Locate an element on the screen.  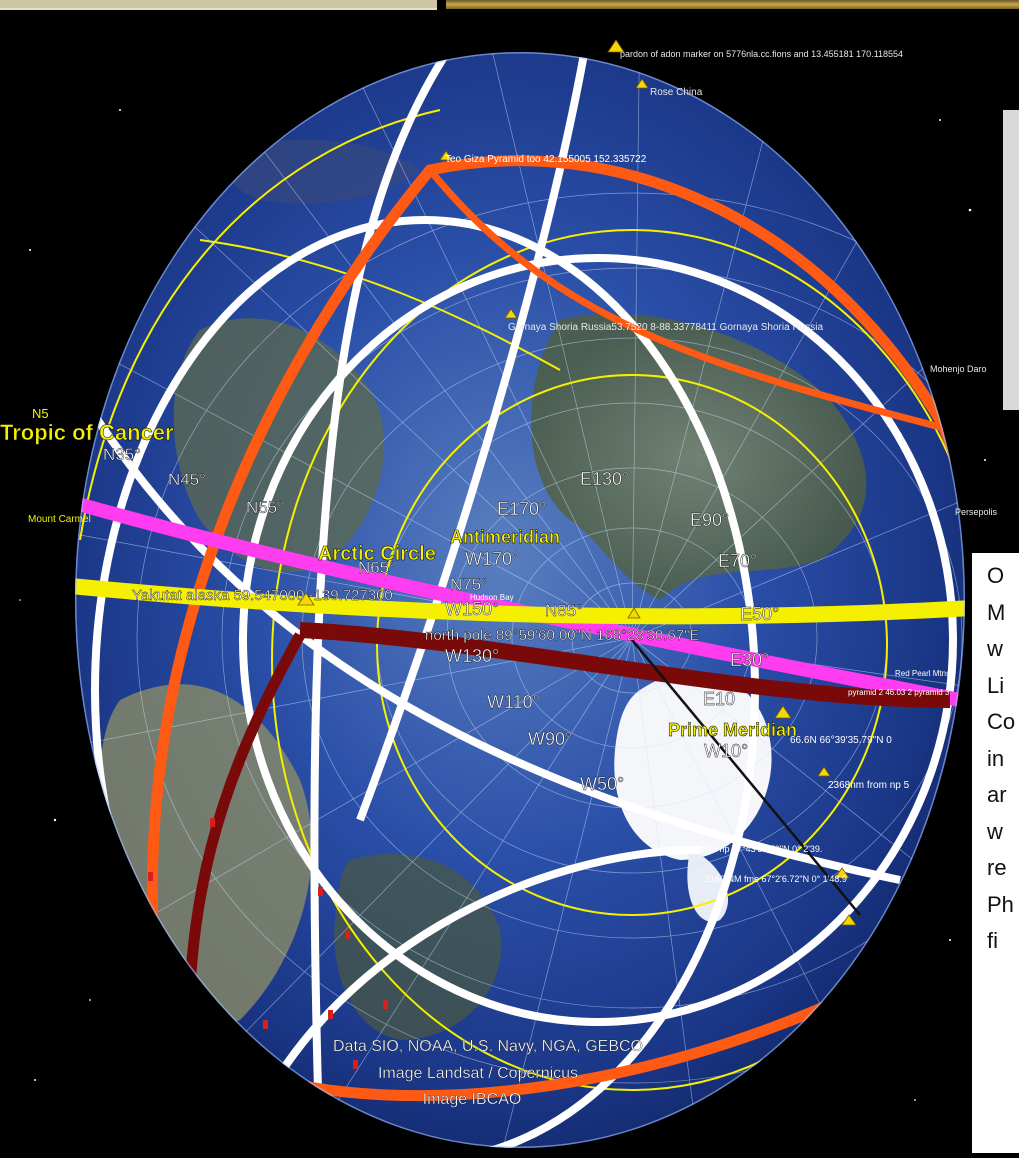
side-text-line: ar is located at coordinates (997, 794).